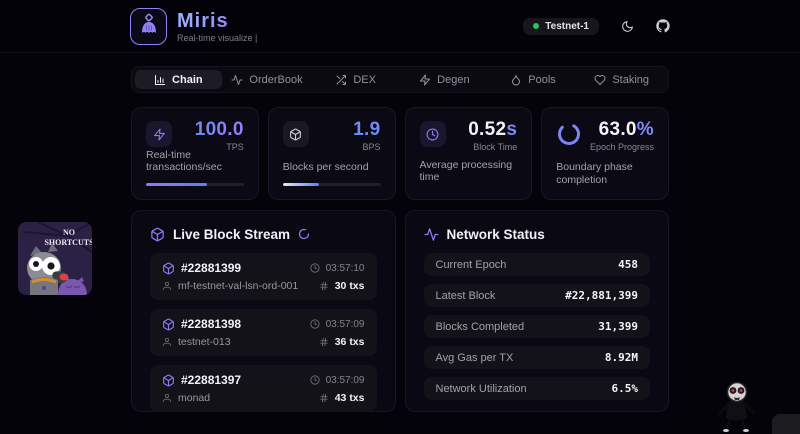  What do you see at coordinates (187, 79) in the screenshot?
I see `tab-label: Chain` at bounding box center [187, 79].